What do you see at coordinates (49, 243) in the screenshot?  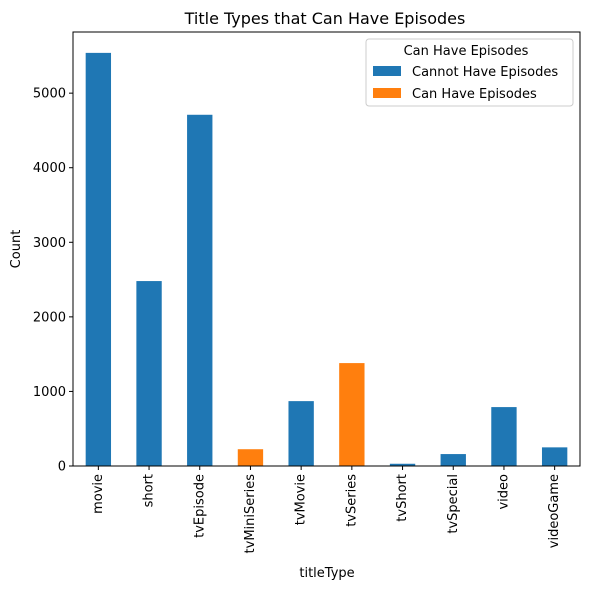 I see `y-tick-label: 3000` at bounding box center [49, 243].